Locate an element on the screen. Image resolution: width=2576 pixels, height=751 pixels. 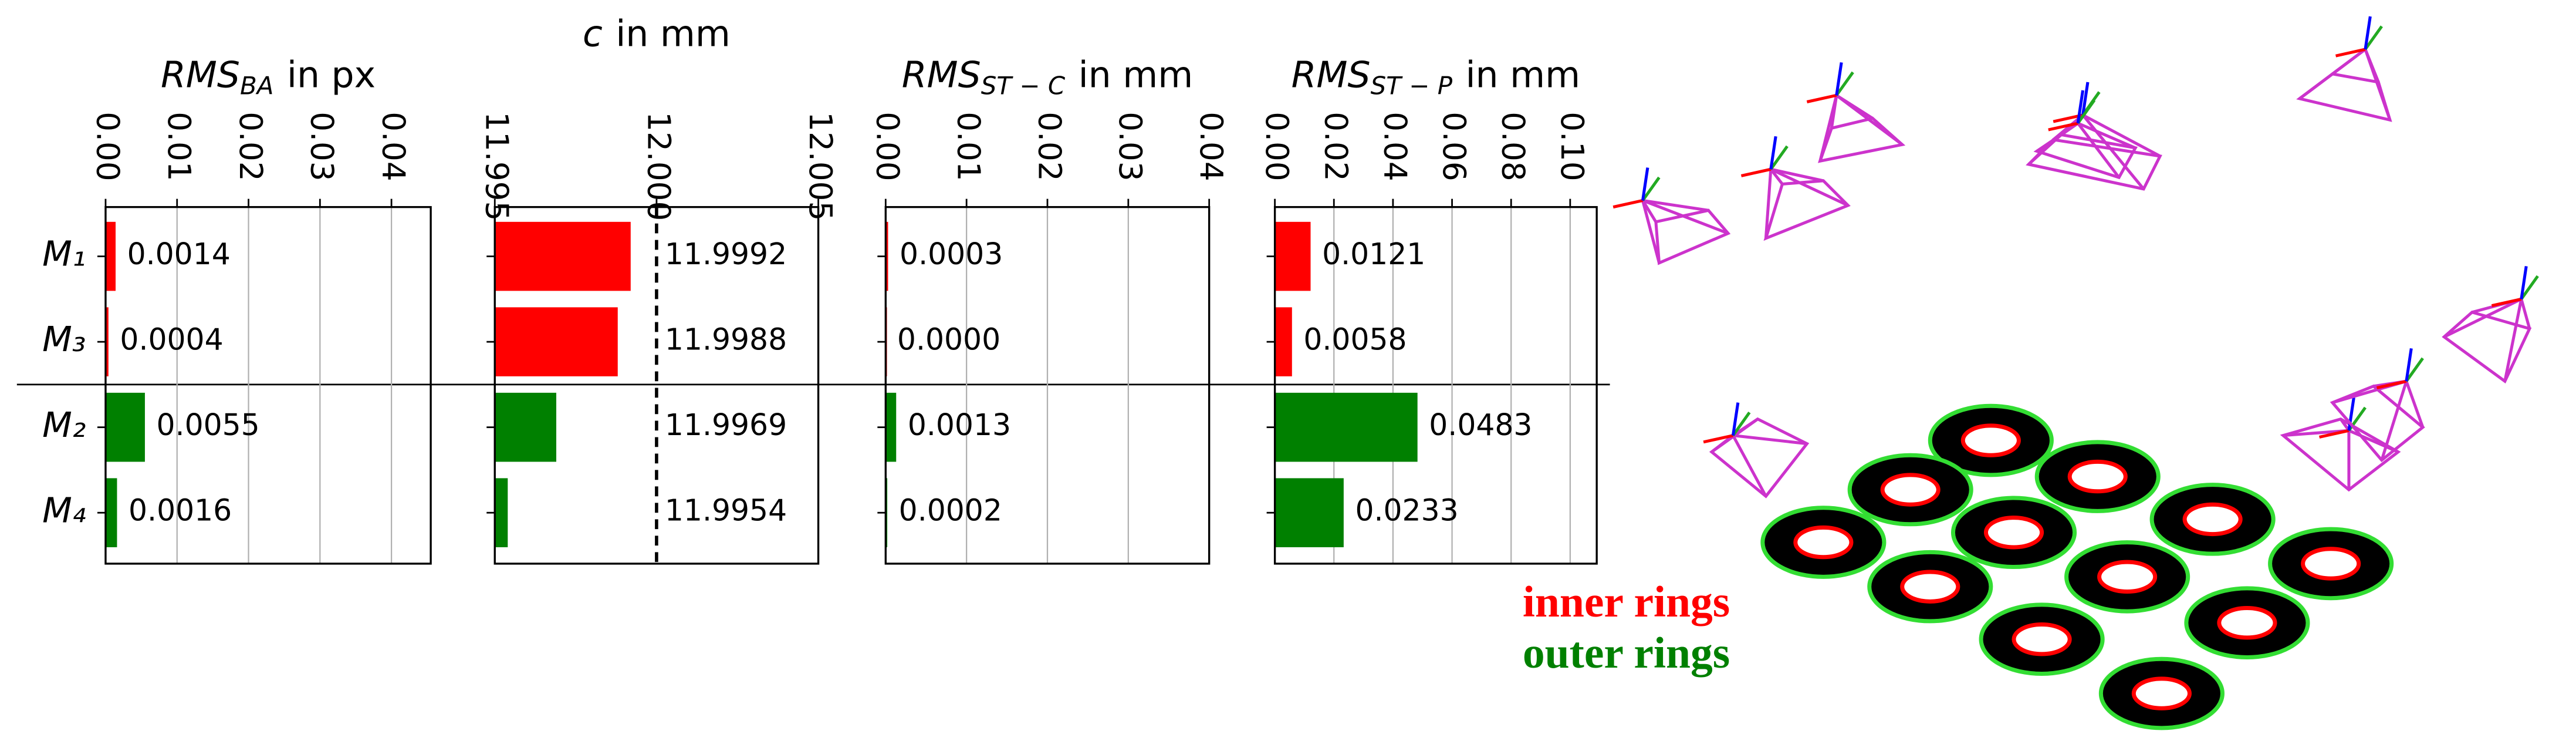
axis-title: RMSST − C in mm is located at coordinates (1047, 77).